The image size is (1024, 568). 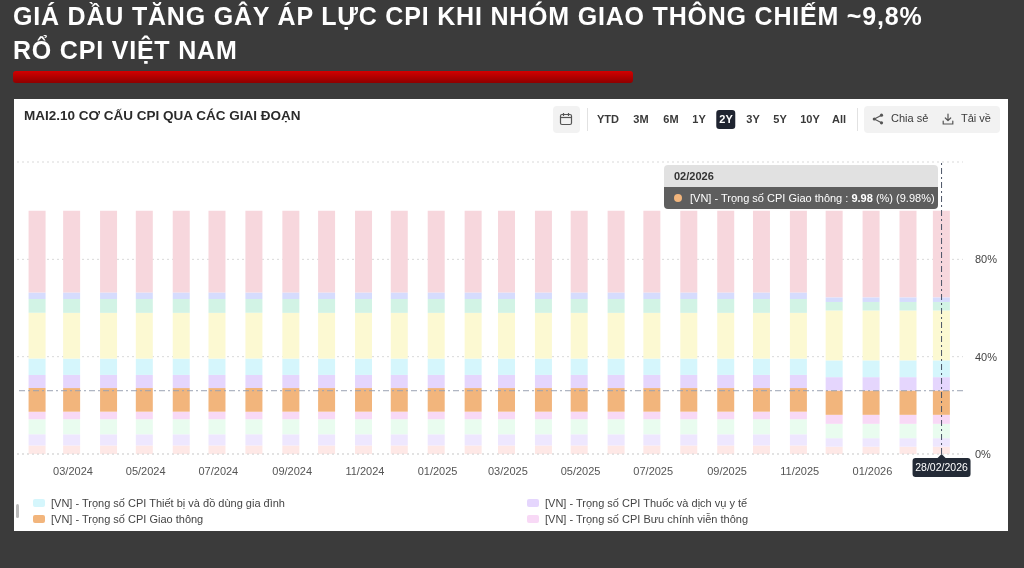 What do you see at coordinates (812, 198) in the screenshot?
I see `annotation: [VN] - Trọng số CPI Giao thông : 9.98 (%) (9.98%)` at bounding box center [812, 198].